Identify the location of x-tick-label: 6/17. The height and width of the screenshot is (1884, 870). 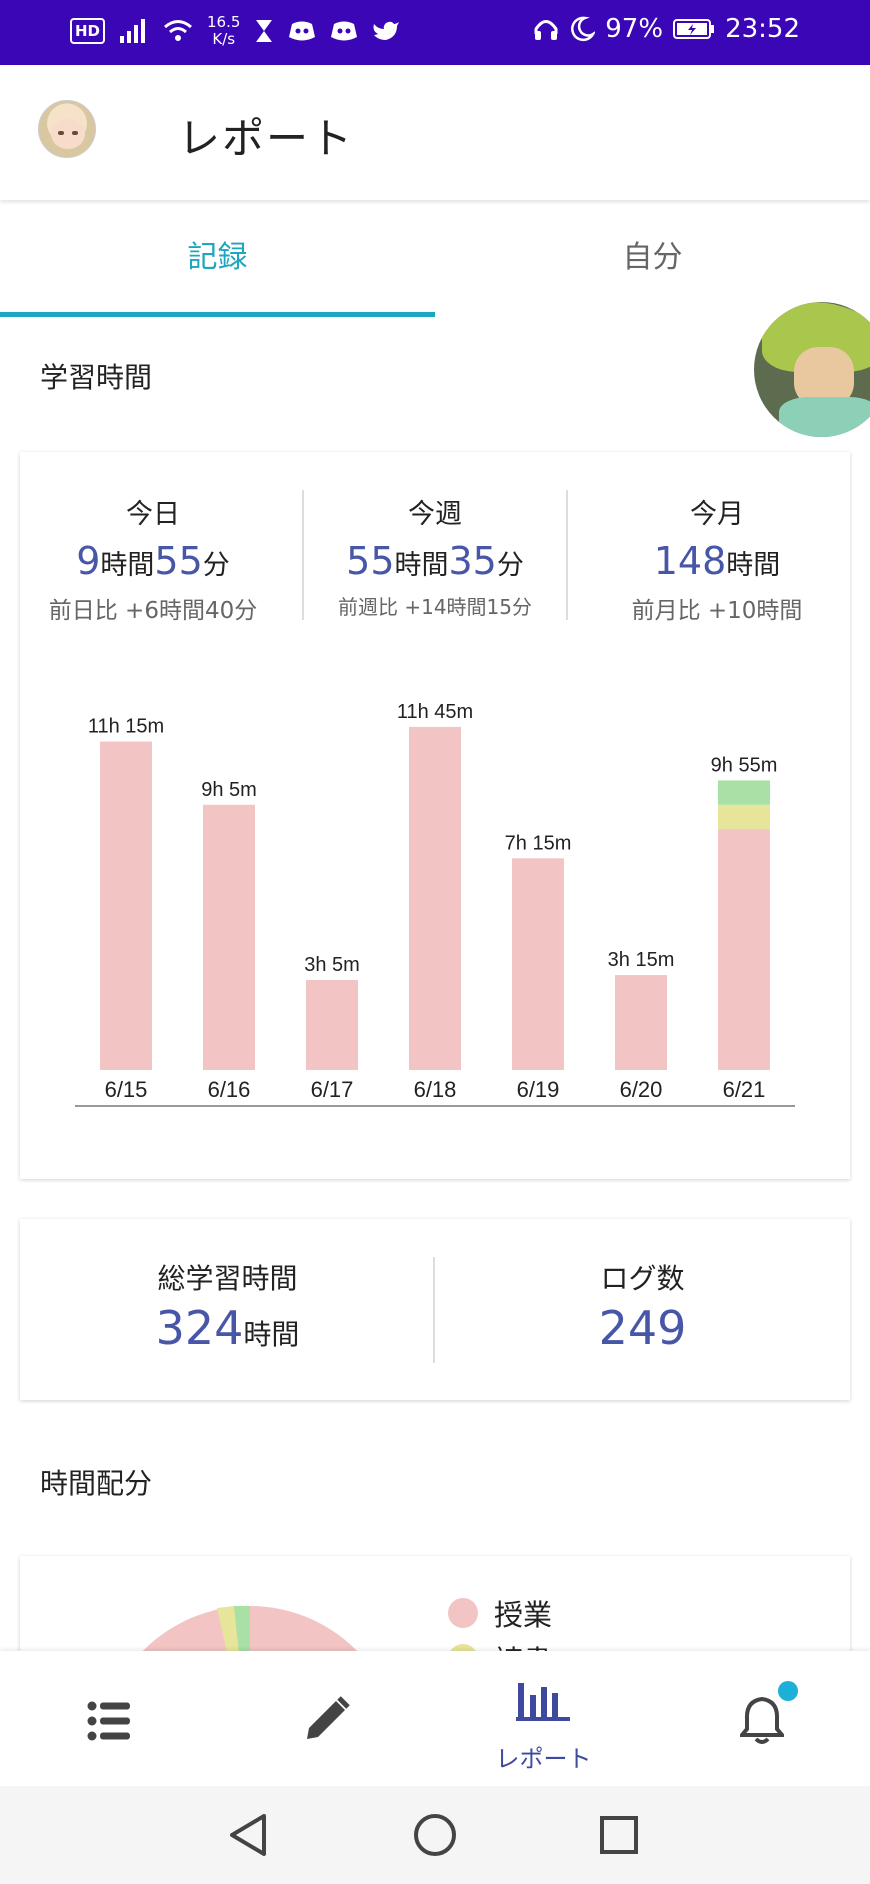
(332, 1089).